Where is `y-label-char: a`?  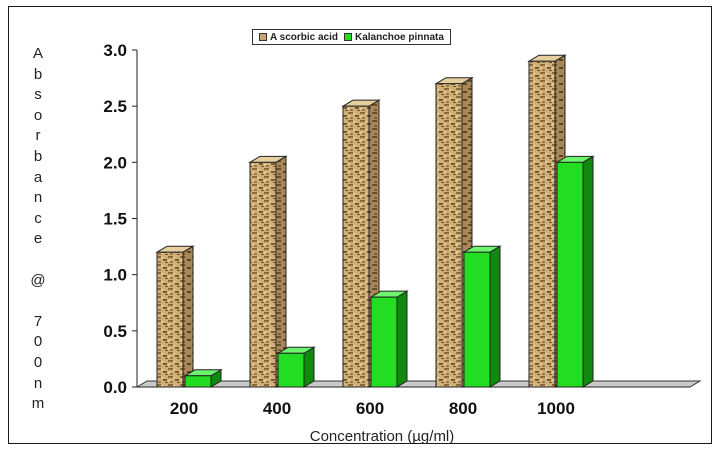
y-label-char: a is located at coordinates (38, 177).